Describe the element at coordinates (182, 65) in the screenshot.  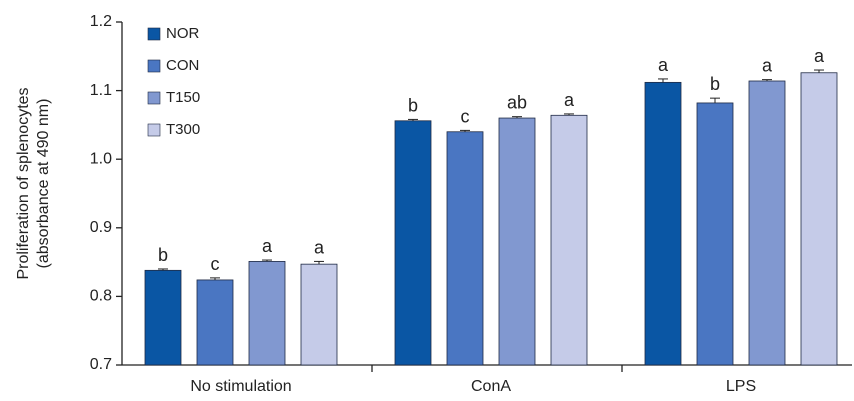
I see `legend-label: CON` at that location.